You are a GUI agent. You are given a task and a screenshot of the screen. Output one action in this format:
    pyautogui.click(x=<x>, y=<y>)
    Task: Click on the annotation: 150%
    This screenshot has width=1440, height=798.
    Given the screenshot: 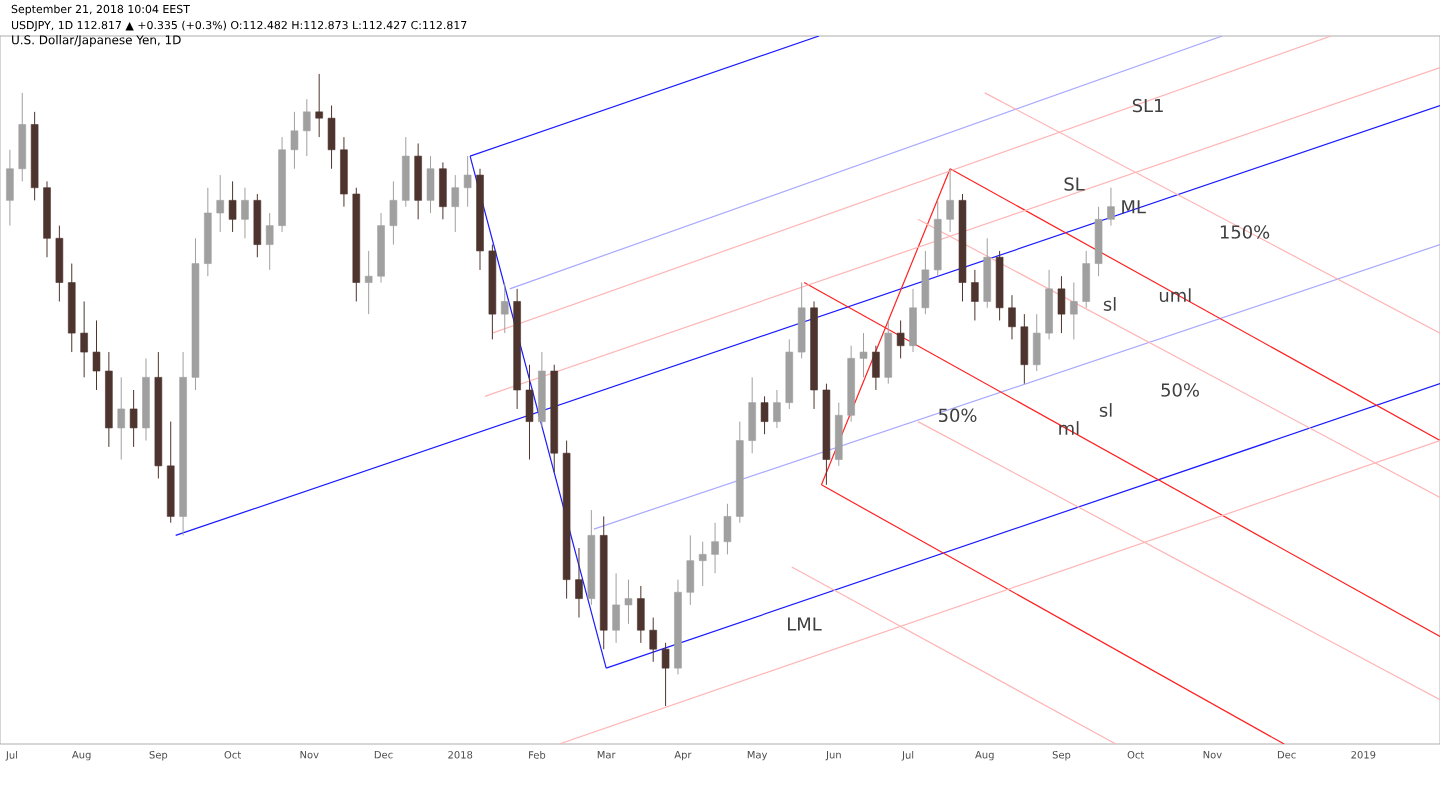 What is the action you would take?
    pyautogui.click(x=1245, y=232)
    